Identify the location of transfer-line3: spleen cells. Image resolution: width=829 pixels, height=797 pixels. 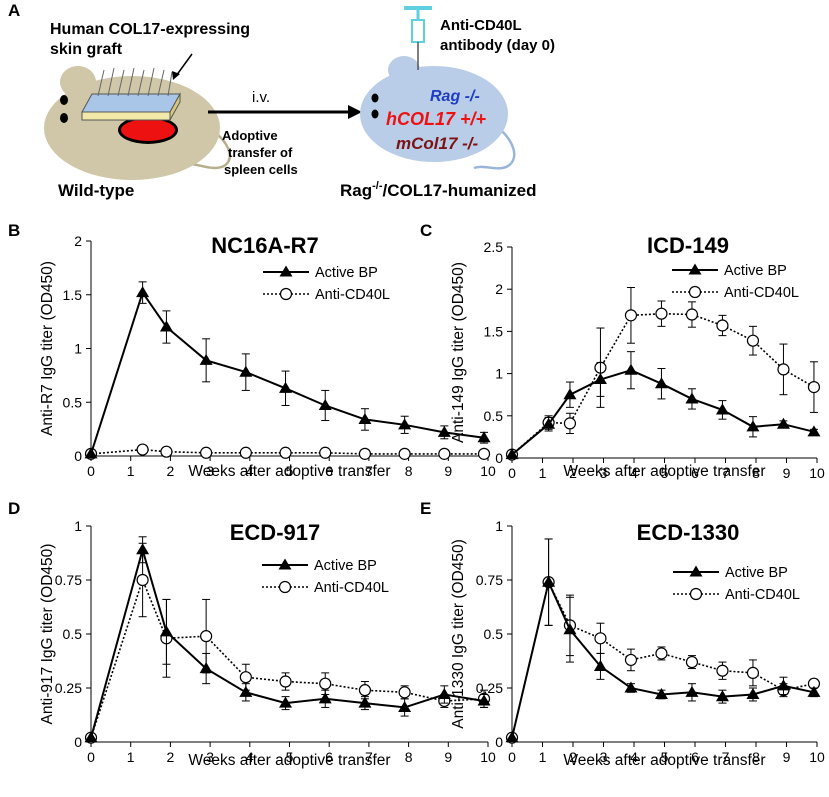
(261, 169).